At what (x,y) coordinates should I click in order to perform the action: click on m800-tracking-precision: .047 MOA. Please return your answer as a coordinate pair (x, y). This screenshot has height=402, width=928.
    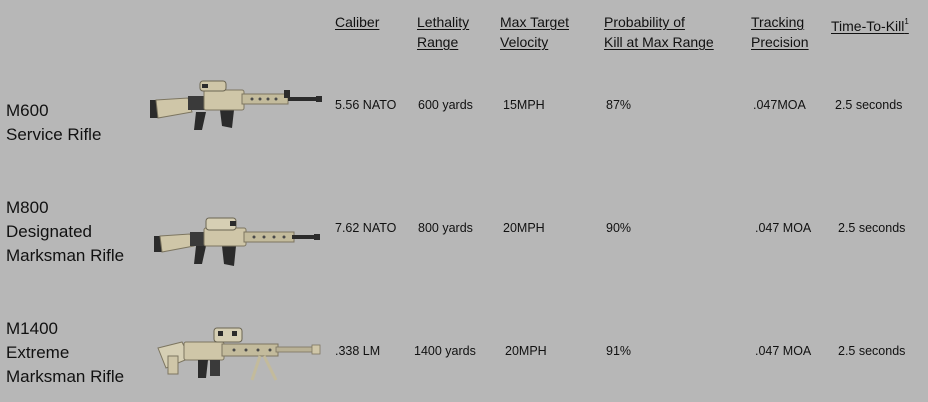
    Looking at the image, I should click on (783, 228).